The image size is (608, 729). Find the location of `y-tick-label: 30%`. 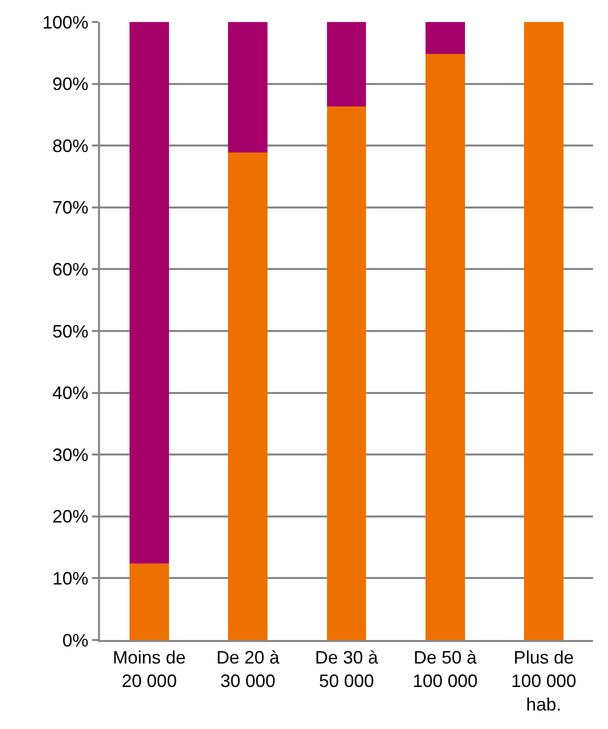

y-tick-label: 30% is located at coordinates (70, 454).